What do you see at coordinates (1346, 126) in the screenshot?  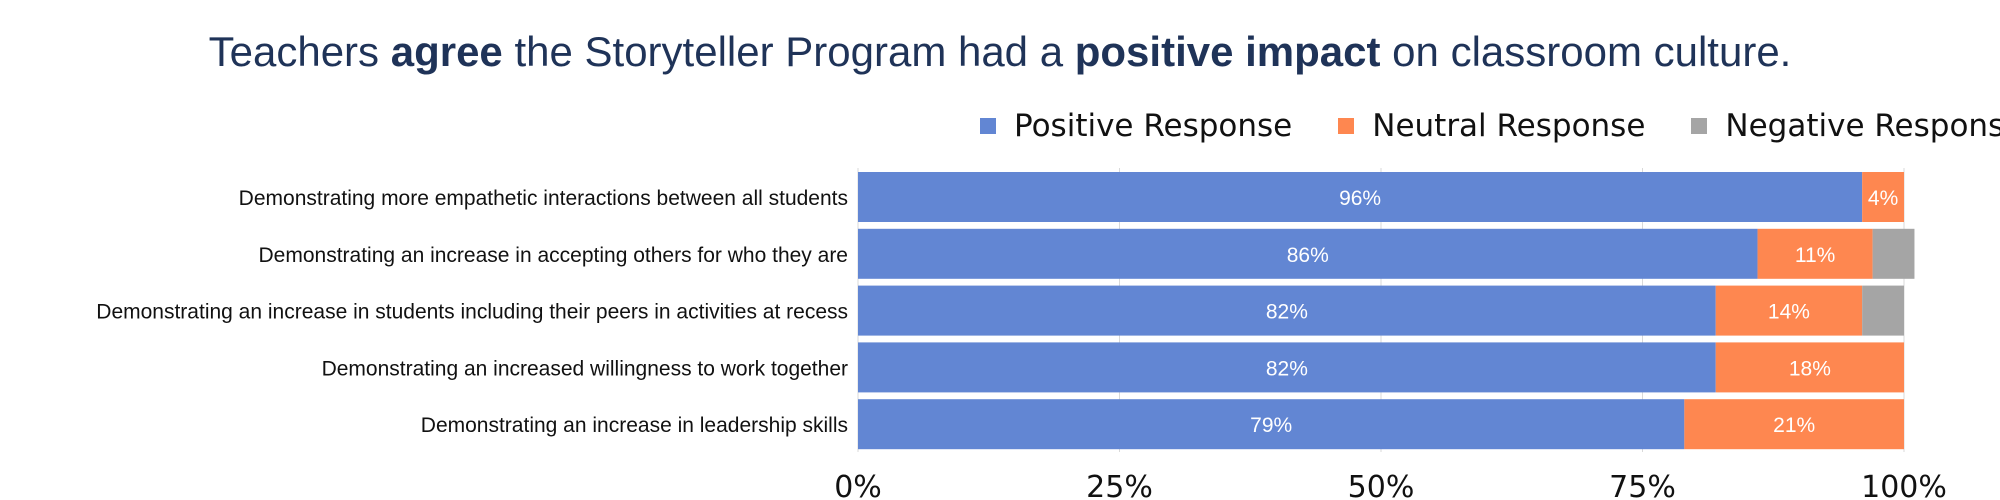 I see `legend-swatch-neutral` at bounding box center [1346, 126].